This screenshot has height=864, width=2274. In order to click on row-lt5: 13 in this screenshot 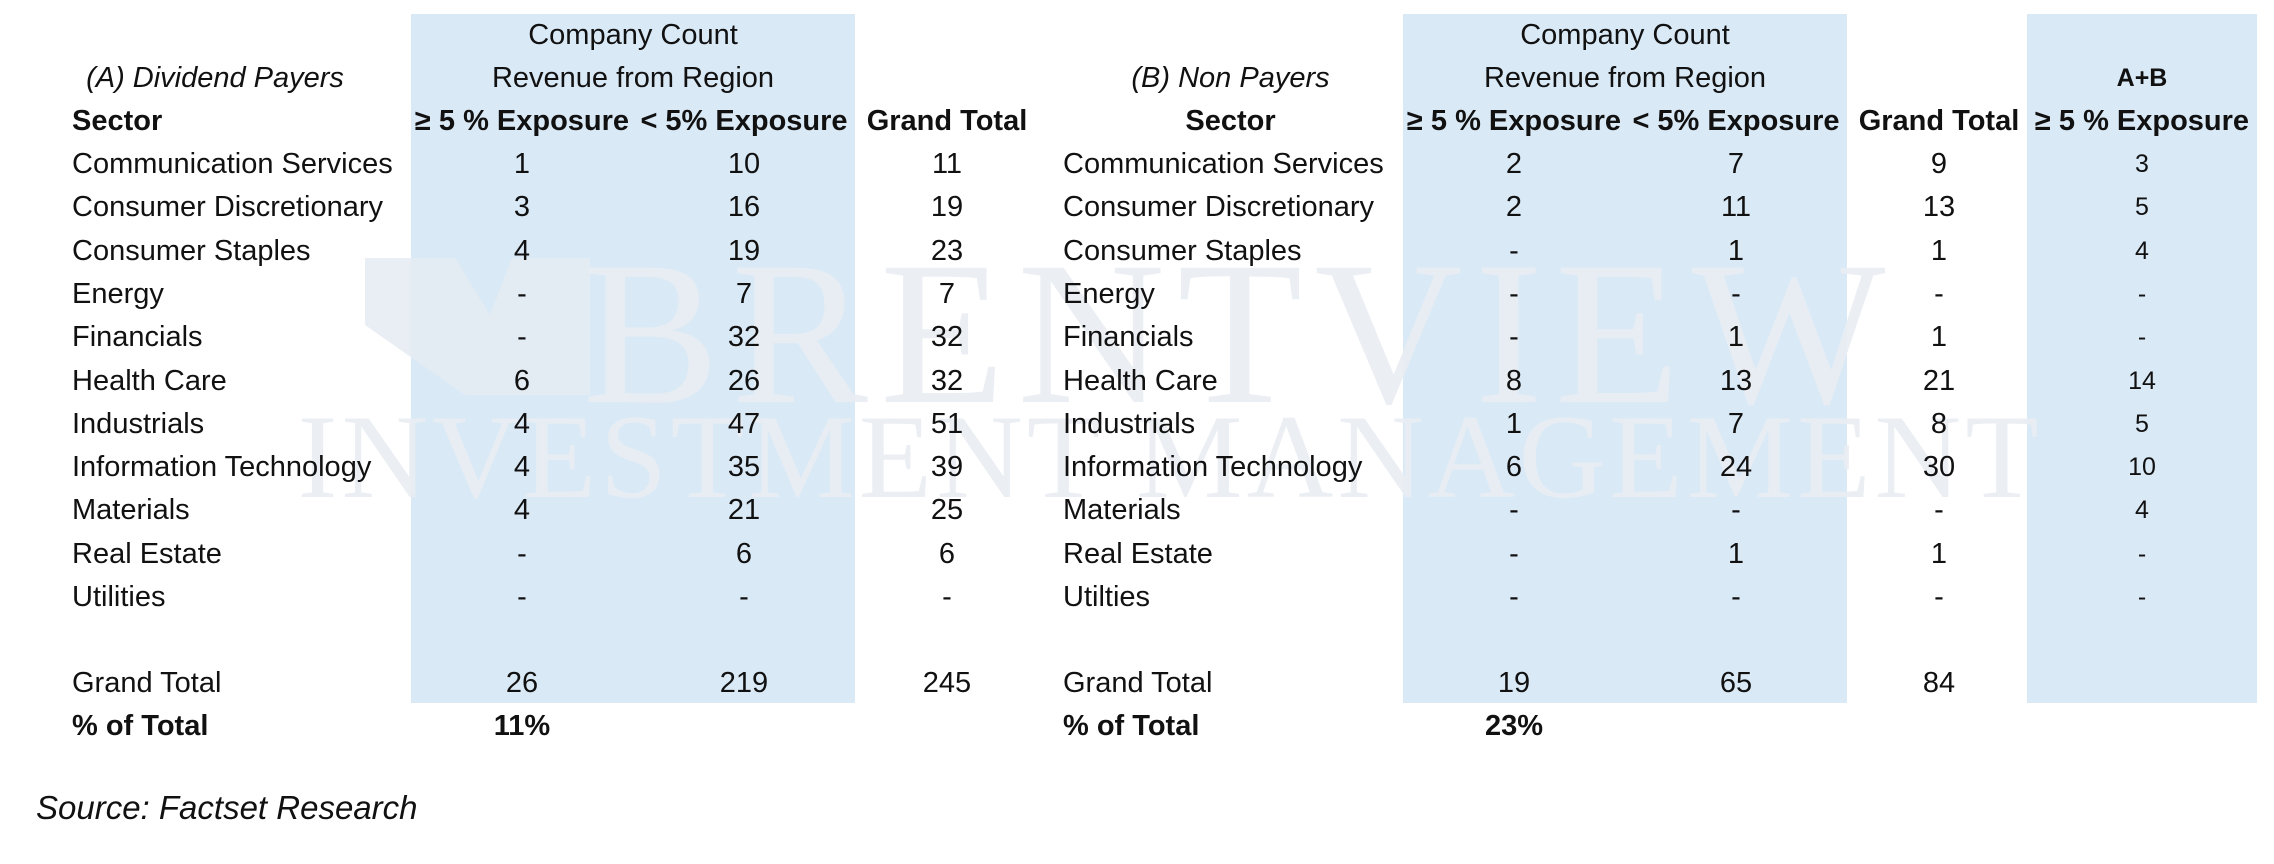, I will do `click(1736, 380)`.